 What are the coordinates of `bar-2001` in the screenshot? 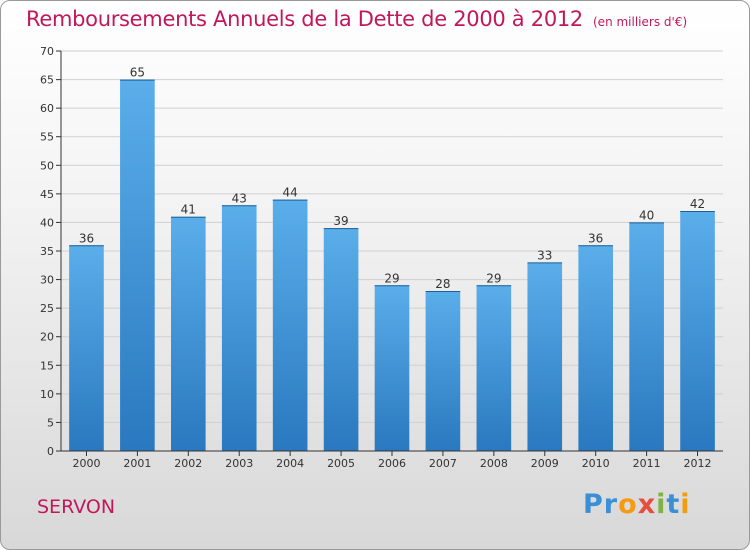 It's located at (137, 265).